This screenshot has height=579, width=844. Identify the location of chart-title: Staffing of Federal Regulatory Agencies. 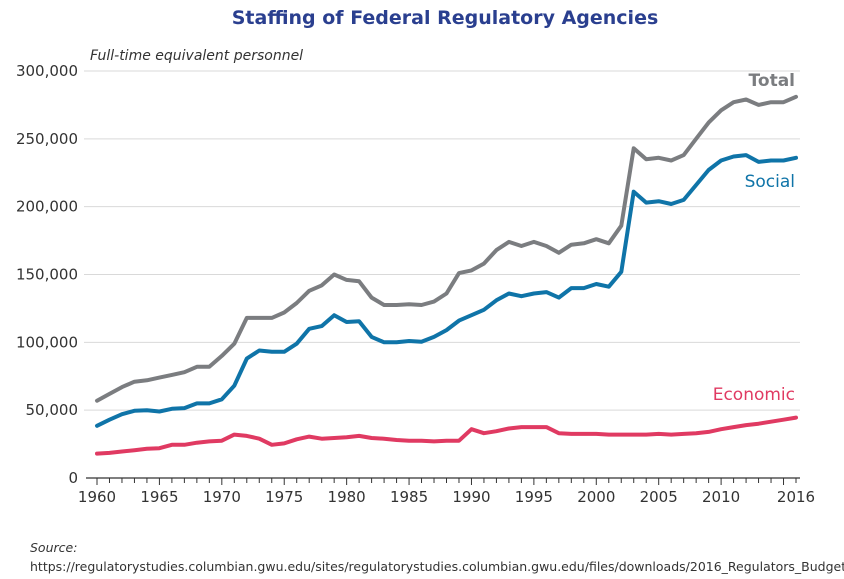
(445, 18).